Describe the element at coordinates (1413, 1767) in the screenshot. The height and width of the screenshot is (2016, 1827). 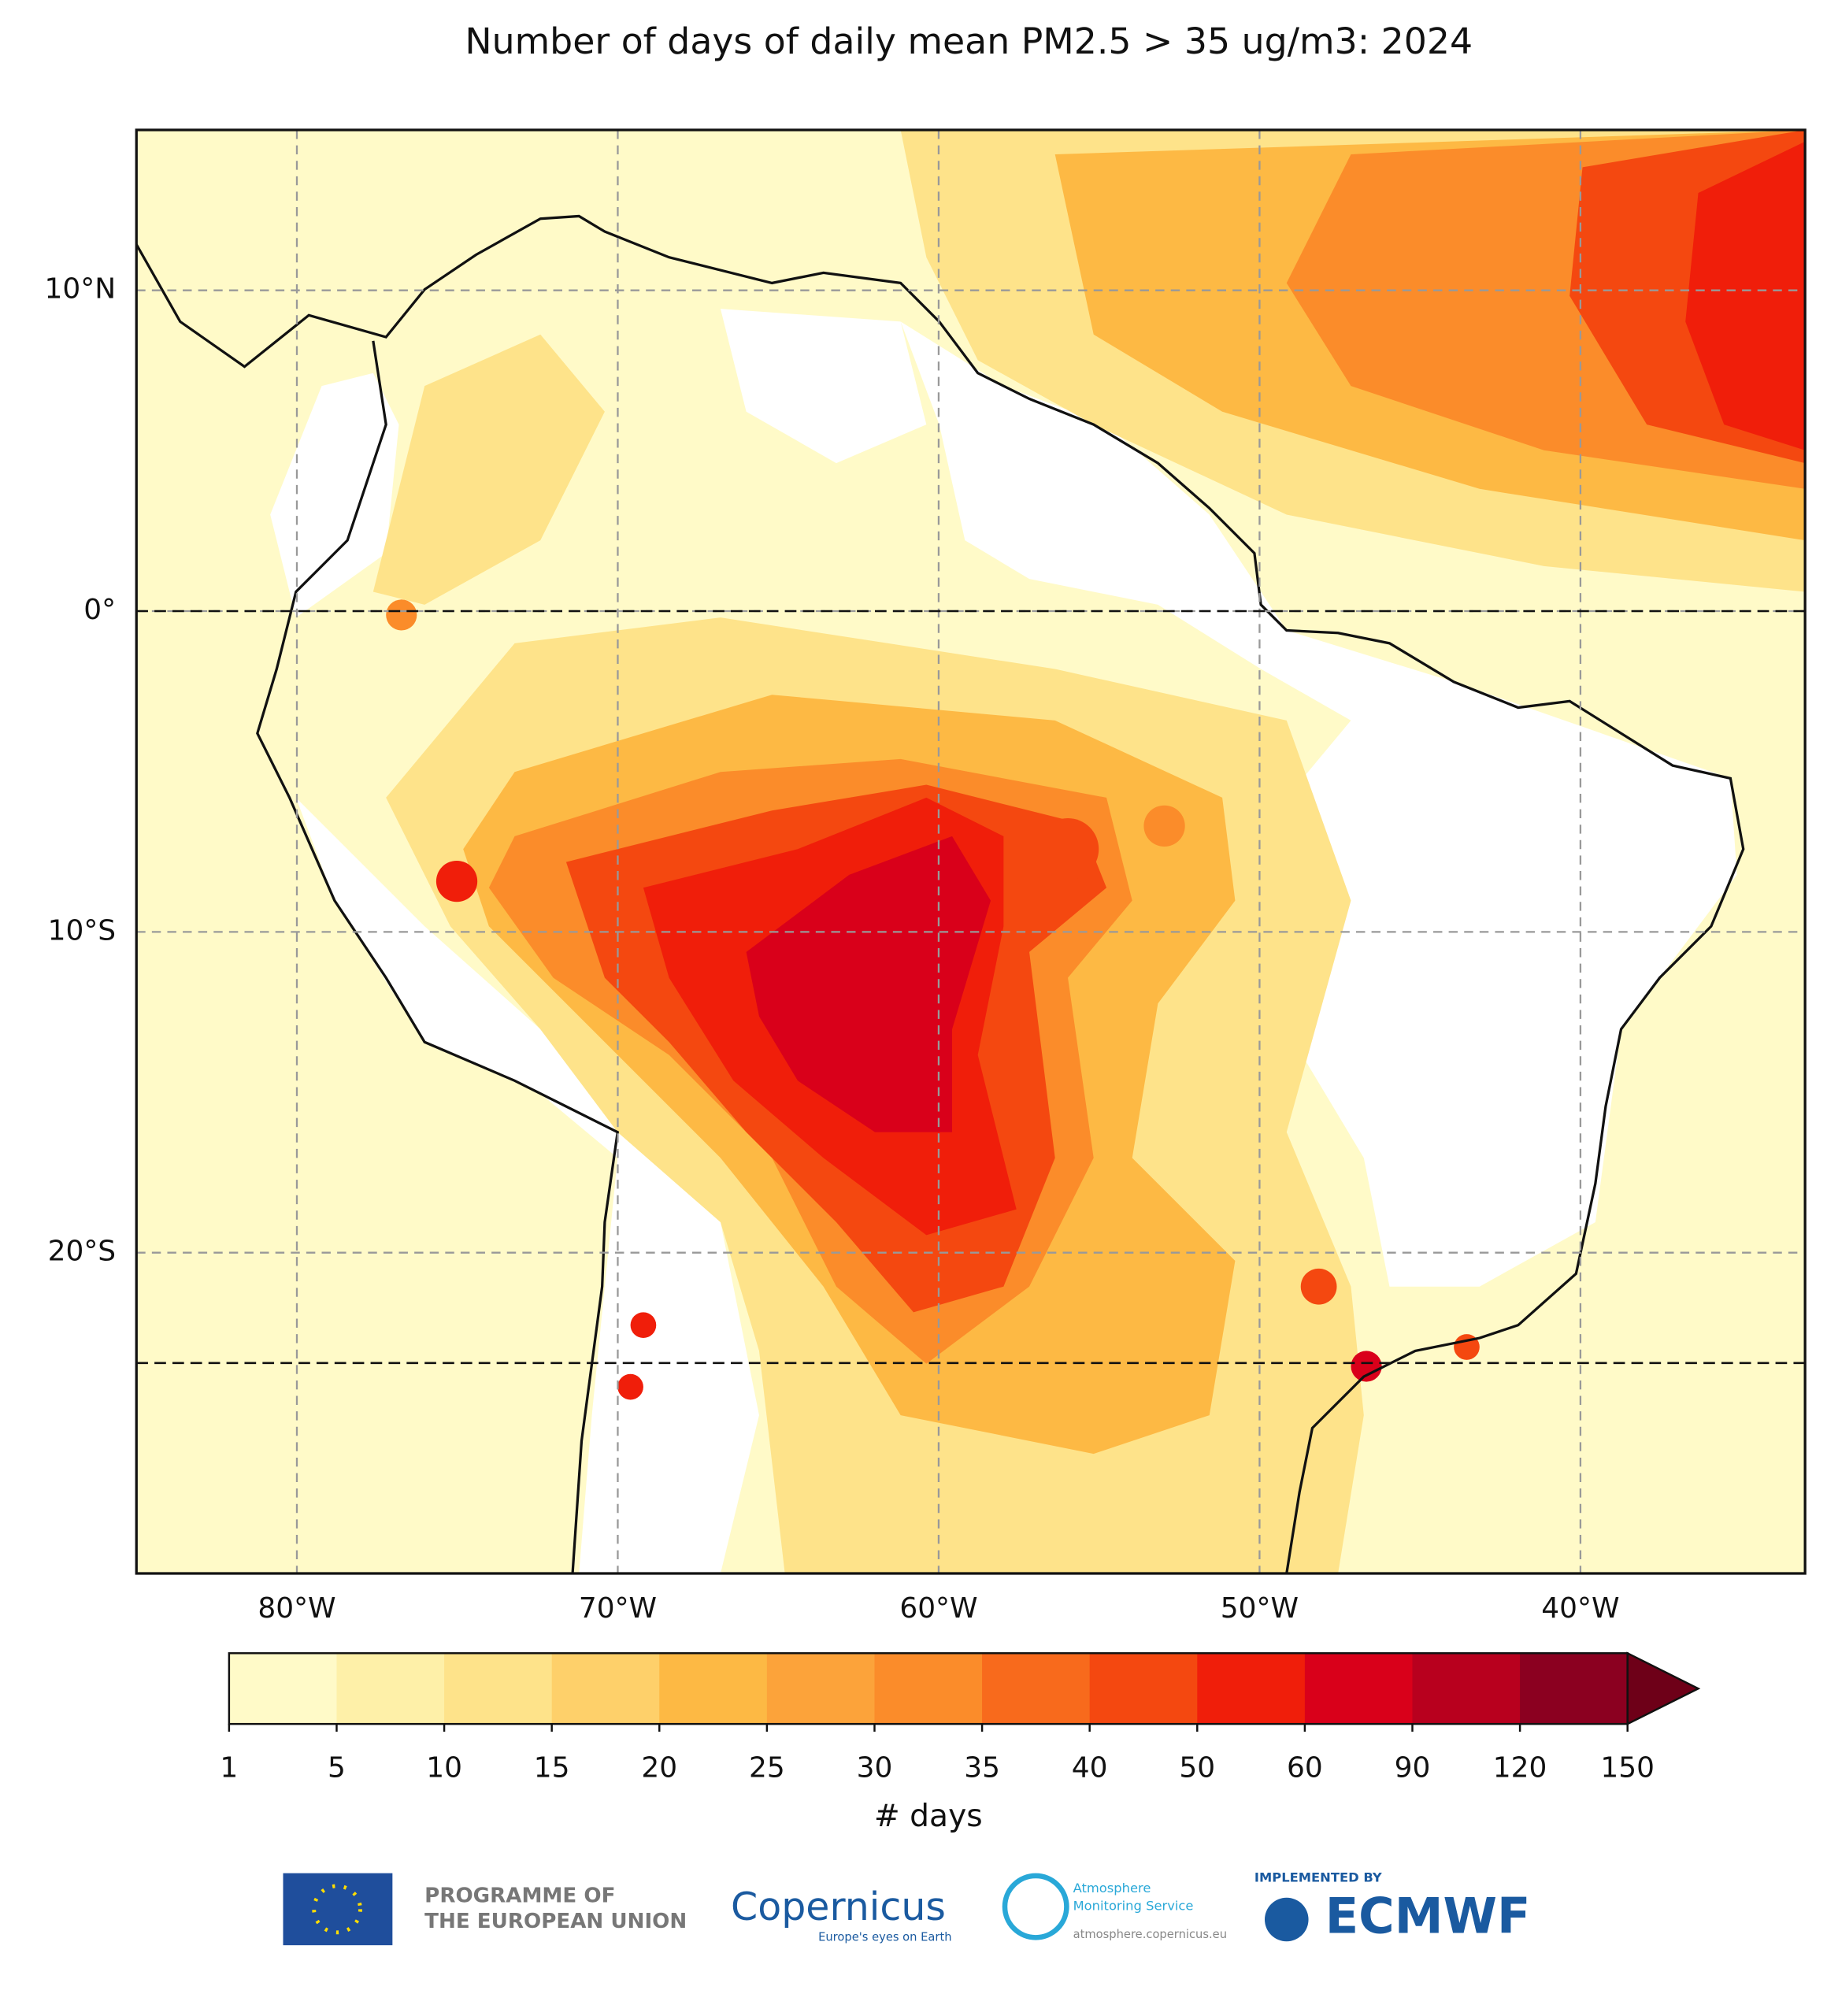
I see `colorbar-tick-label: 90` at that location.